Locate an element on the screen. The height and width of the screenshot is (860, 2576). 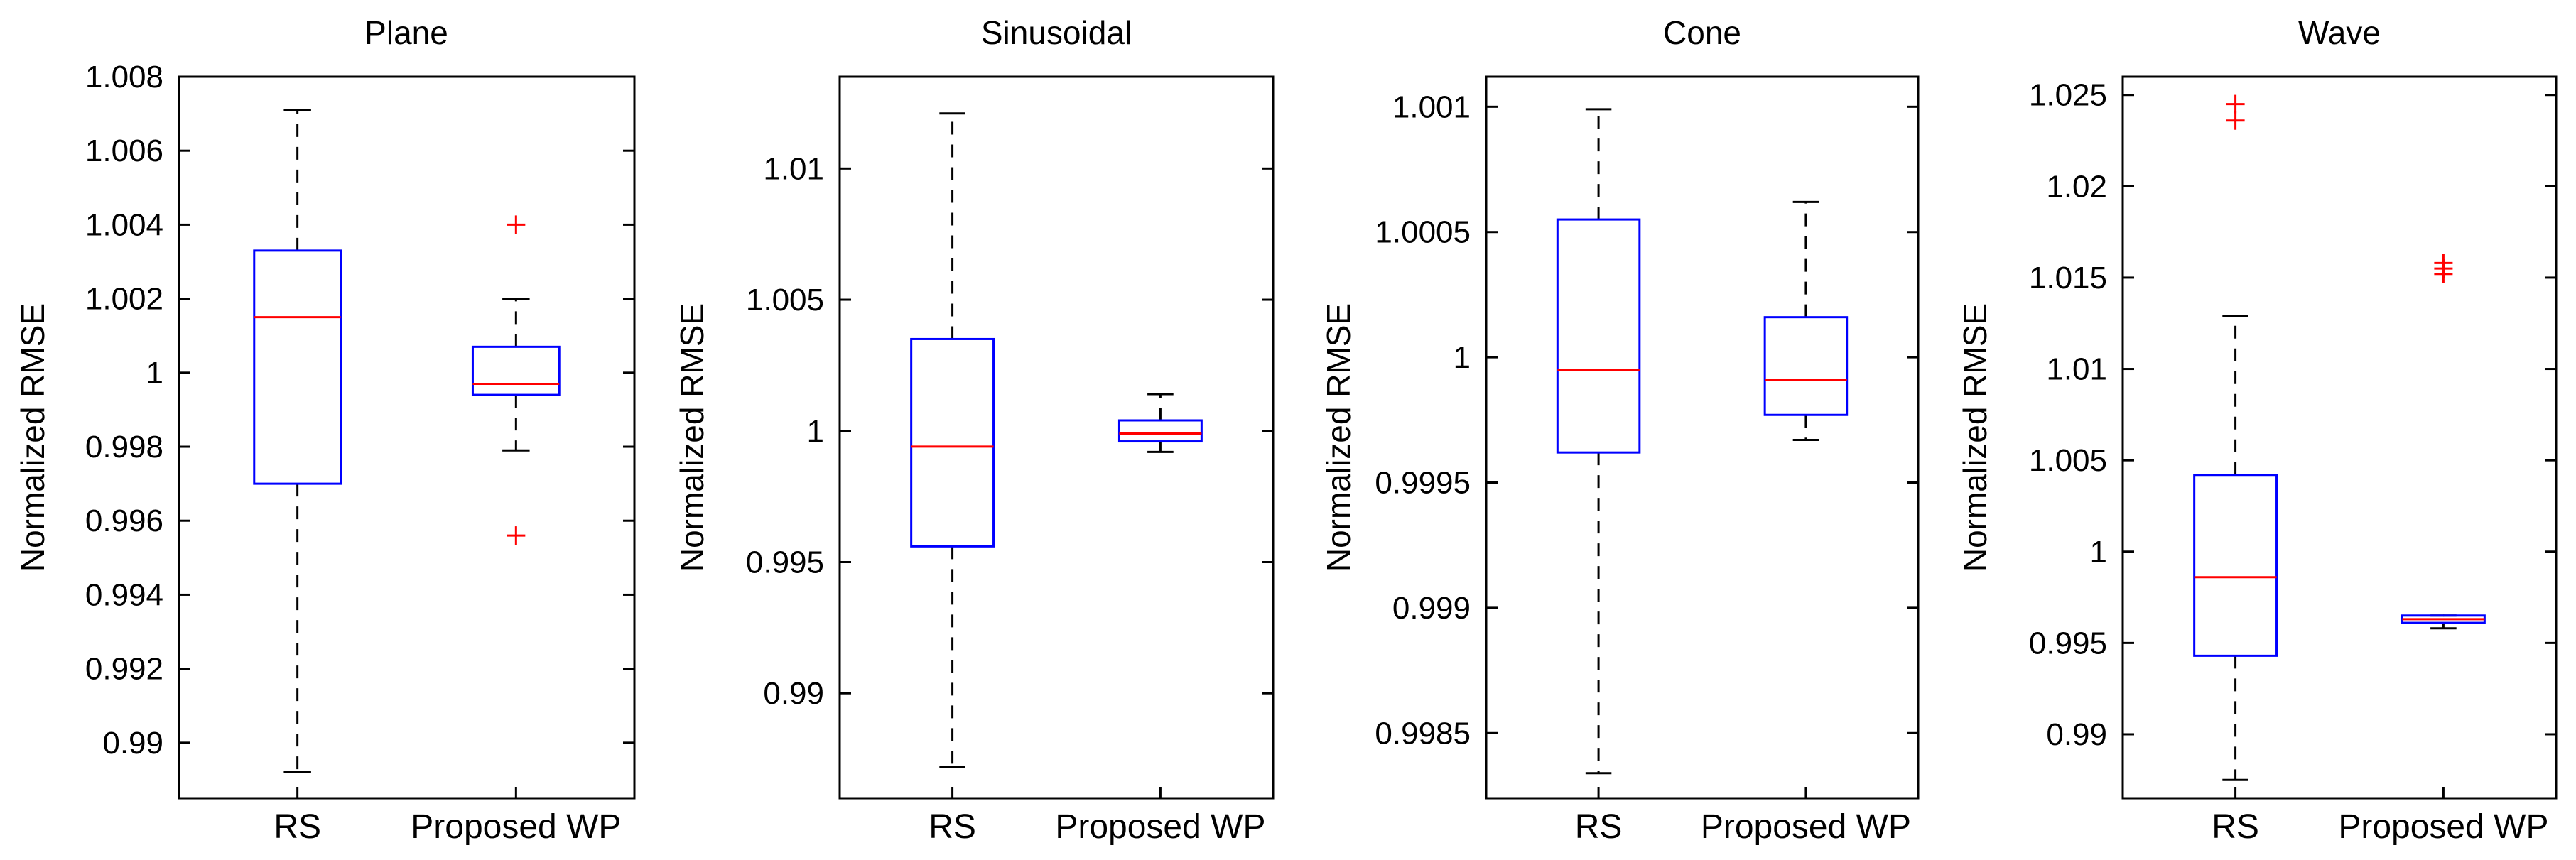
y-tick-label: 1.0005 is located at coordinates (1423, 232).